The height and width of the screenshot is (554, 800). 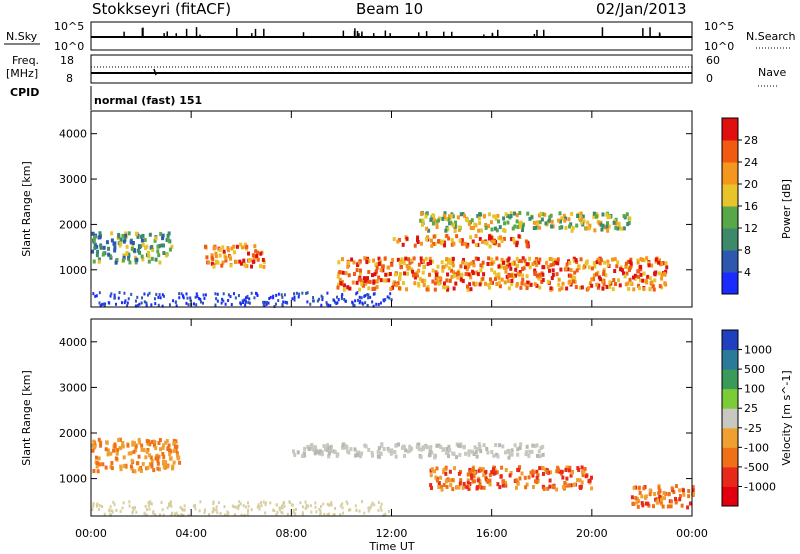 I want to click on noise-panel, so click(x=391, y=36).